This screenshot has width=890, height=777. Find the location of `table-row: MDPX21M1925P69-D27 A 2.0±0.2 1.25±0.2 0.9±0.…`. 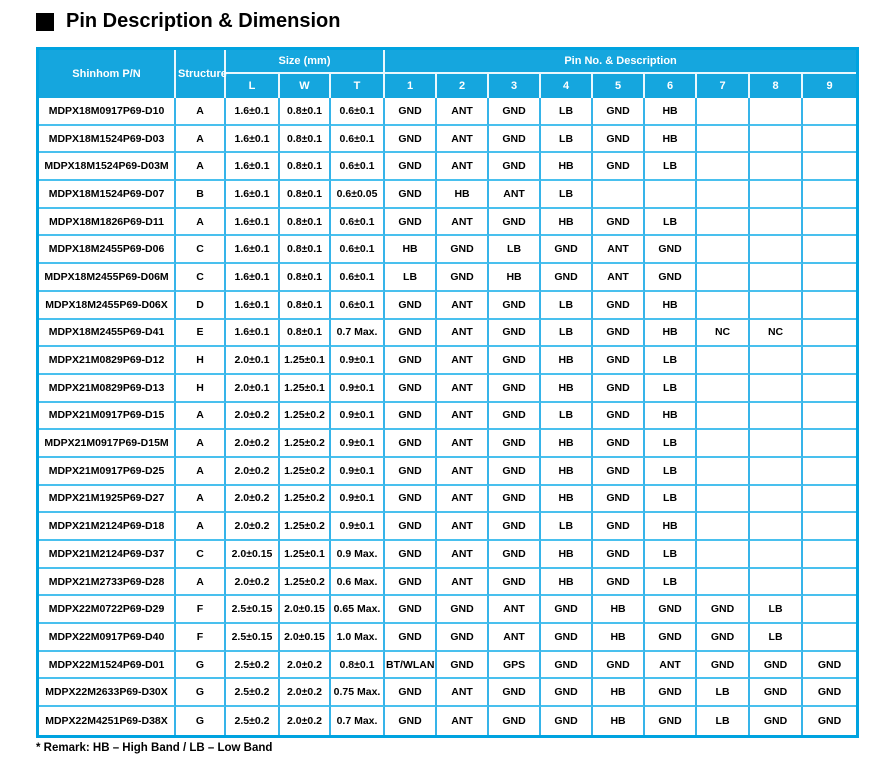

table-row: MDPX21M1925P69-D27 A 2.0±0.2 1.25±0.2 0.9±0.… is located at coordinates (448, 499).